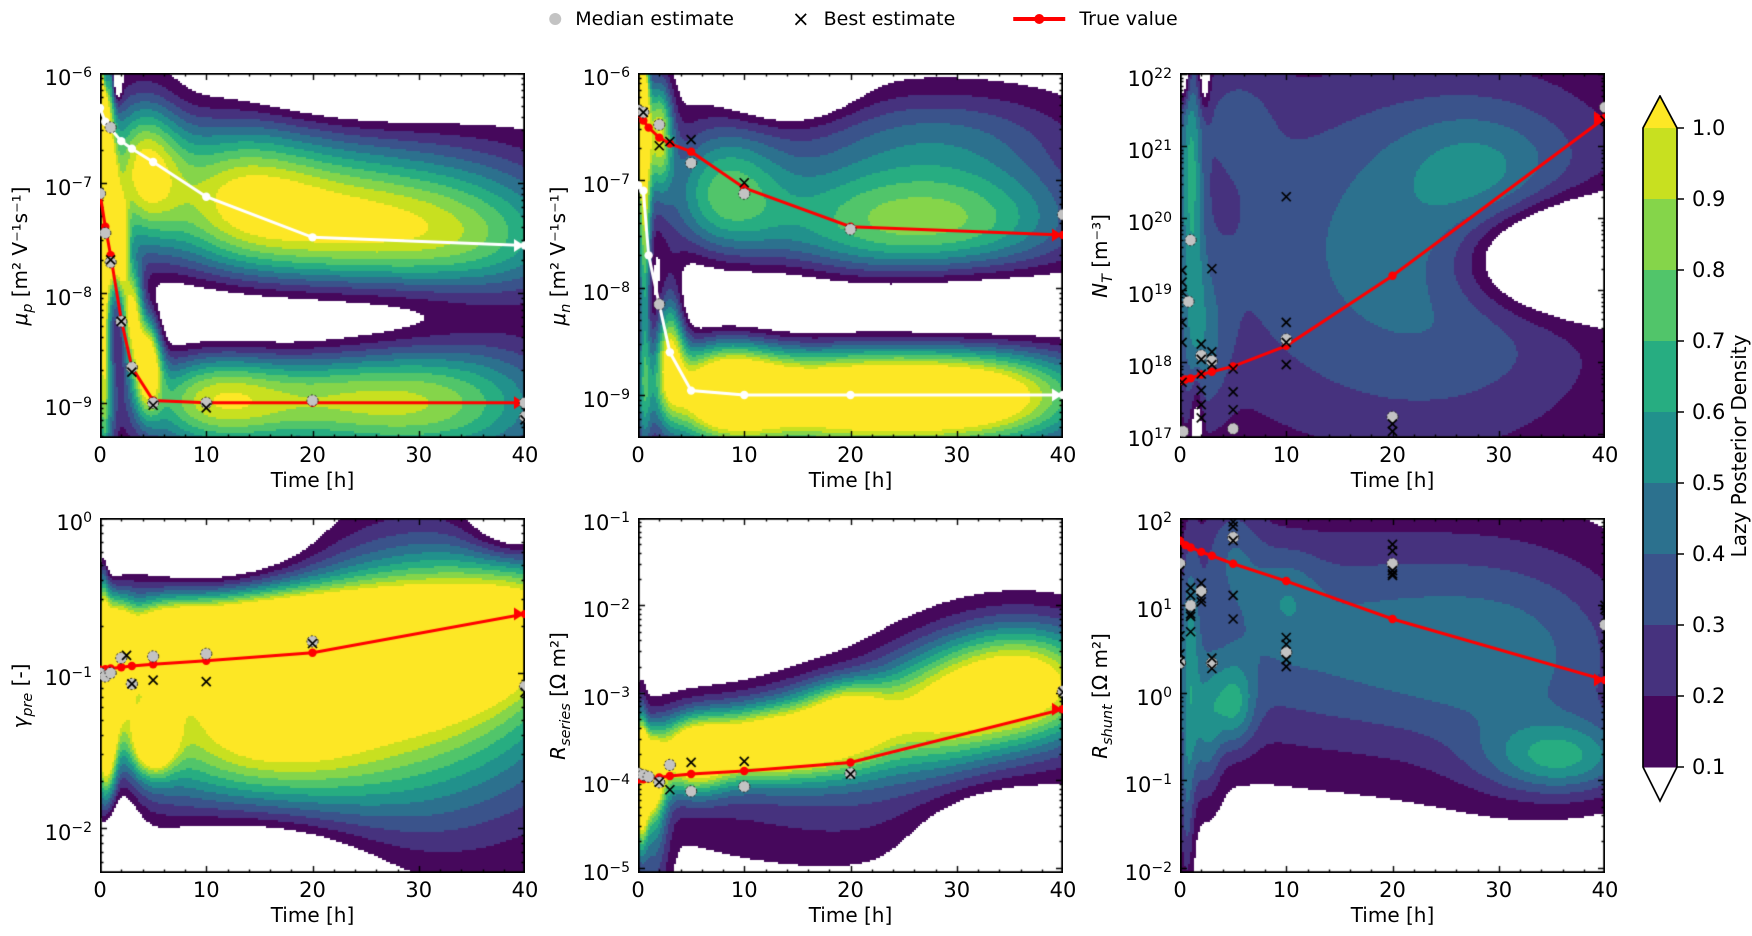 The image size is (1752, 936). Describe the element at coordinates (1709, 412) in the screenshot. I see `colorbar-tick-label: 0.6` at that location.